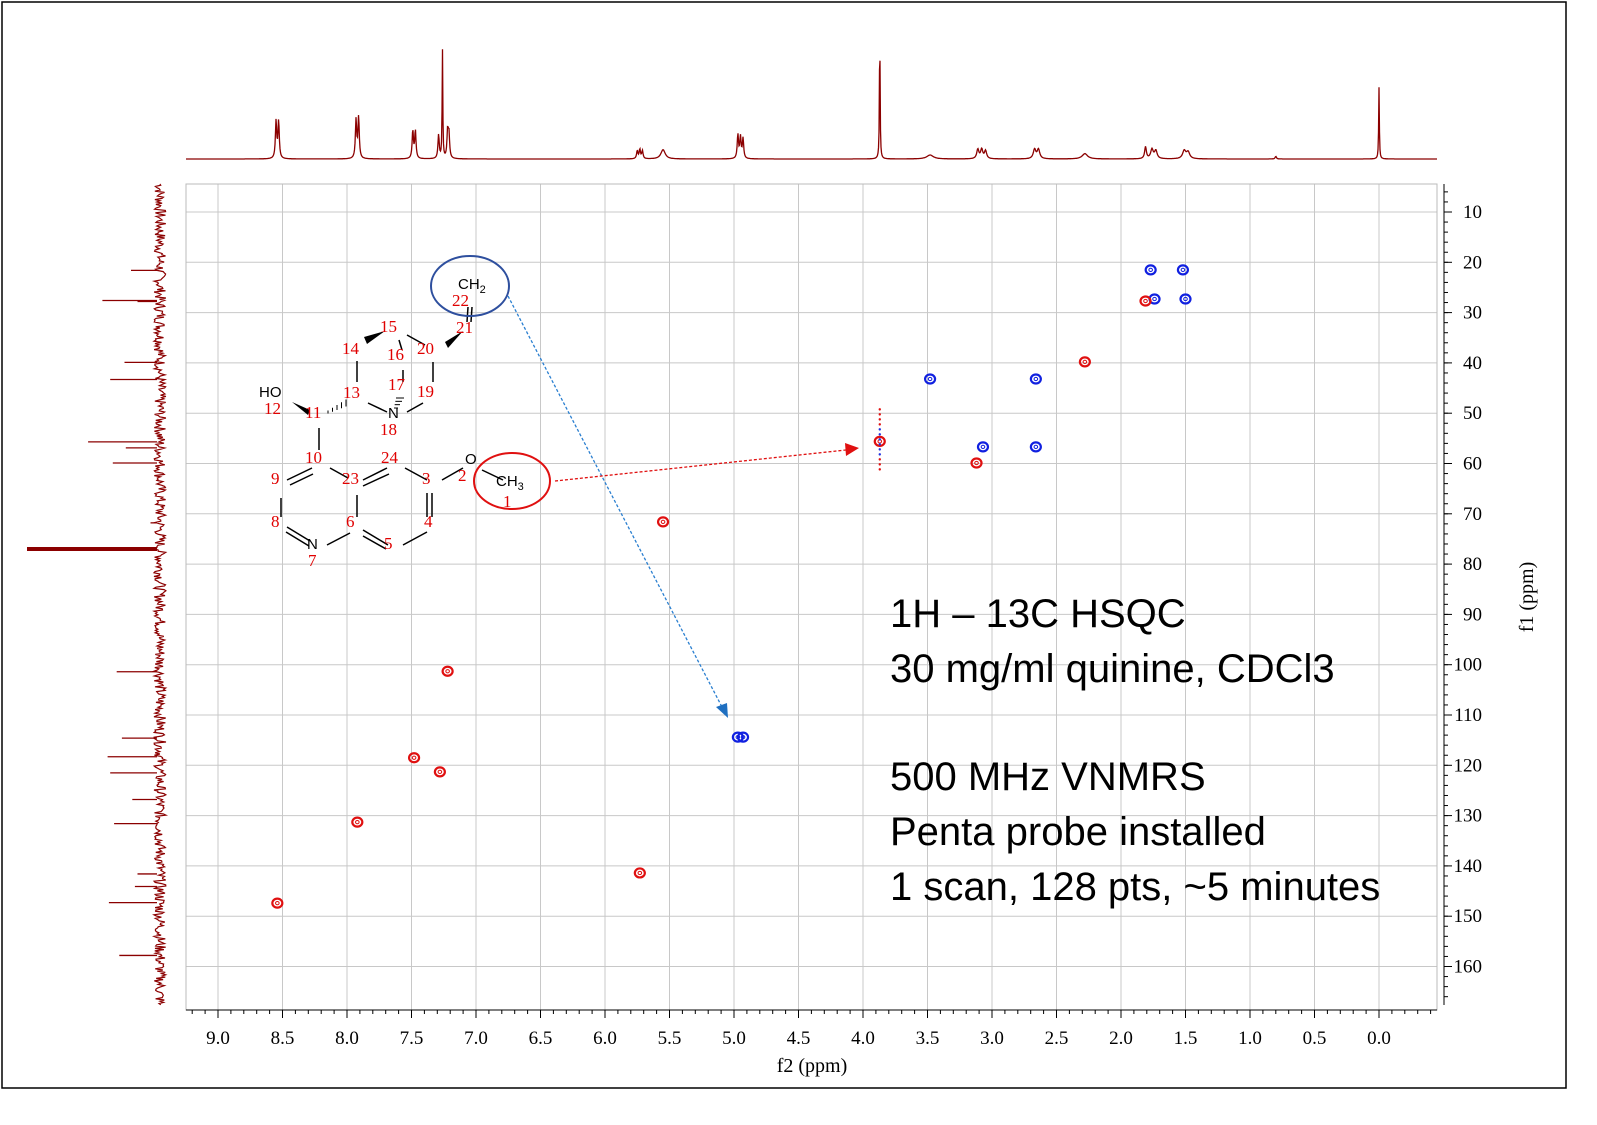  I want to click on atom-number-8: 8, so click(275, 521).